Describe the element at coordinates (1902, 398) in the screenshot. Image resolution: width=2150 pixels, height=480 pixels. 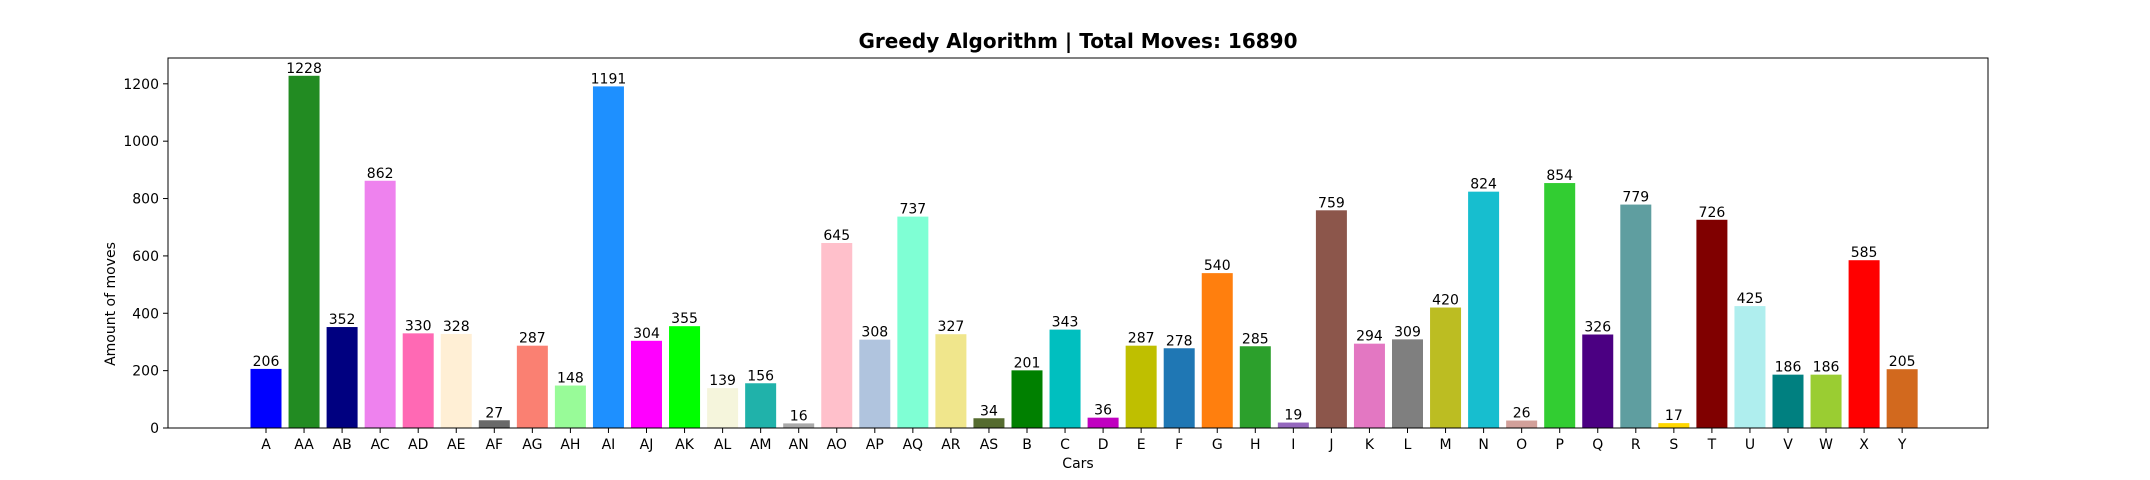
I see `bar-Y` at that location.